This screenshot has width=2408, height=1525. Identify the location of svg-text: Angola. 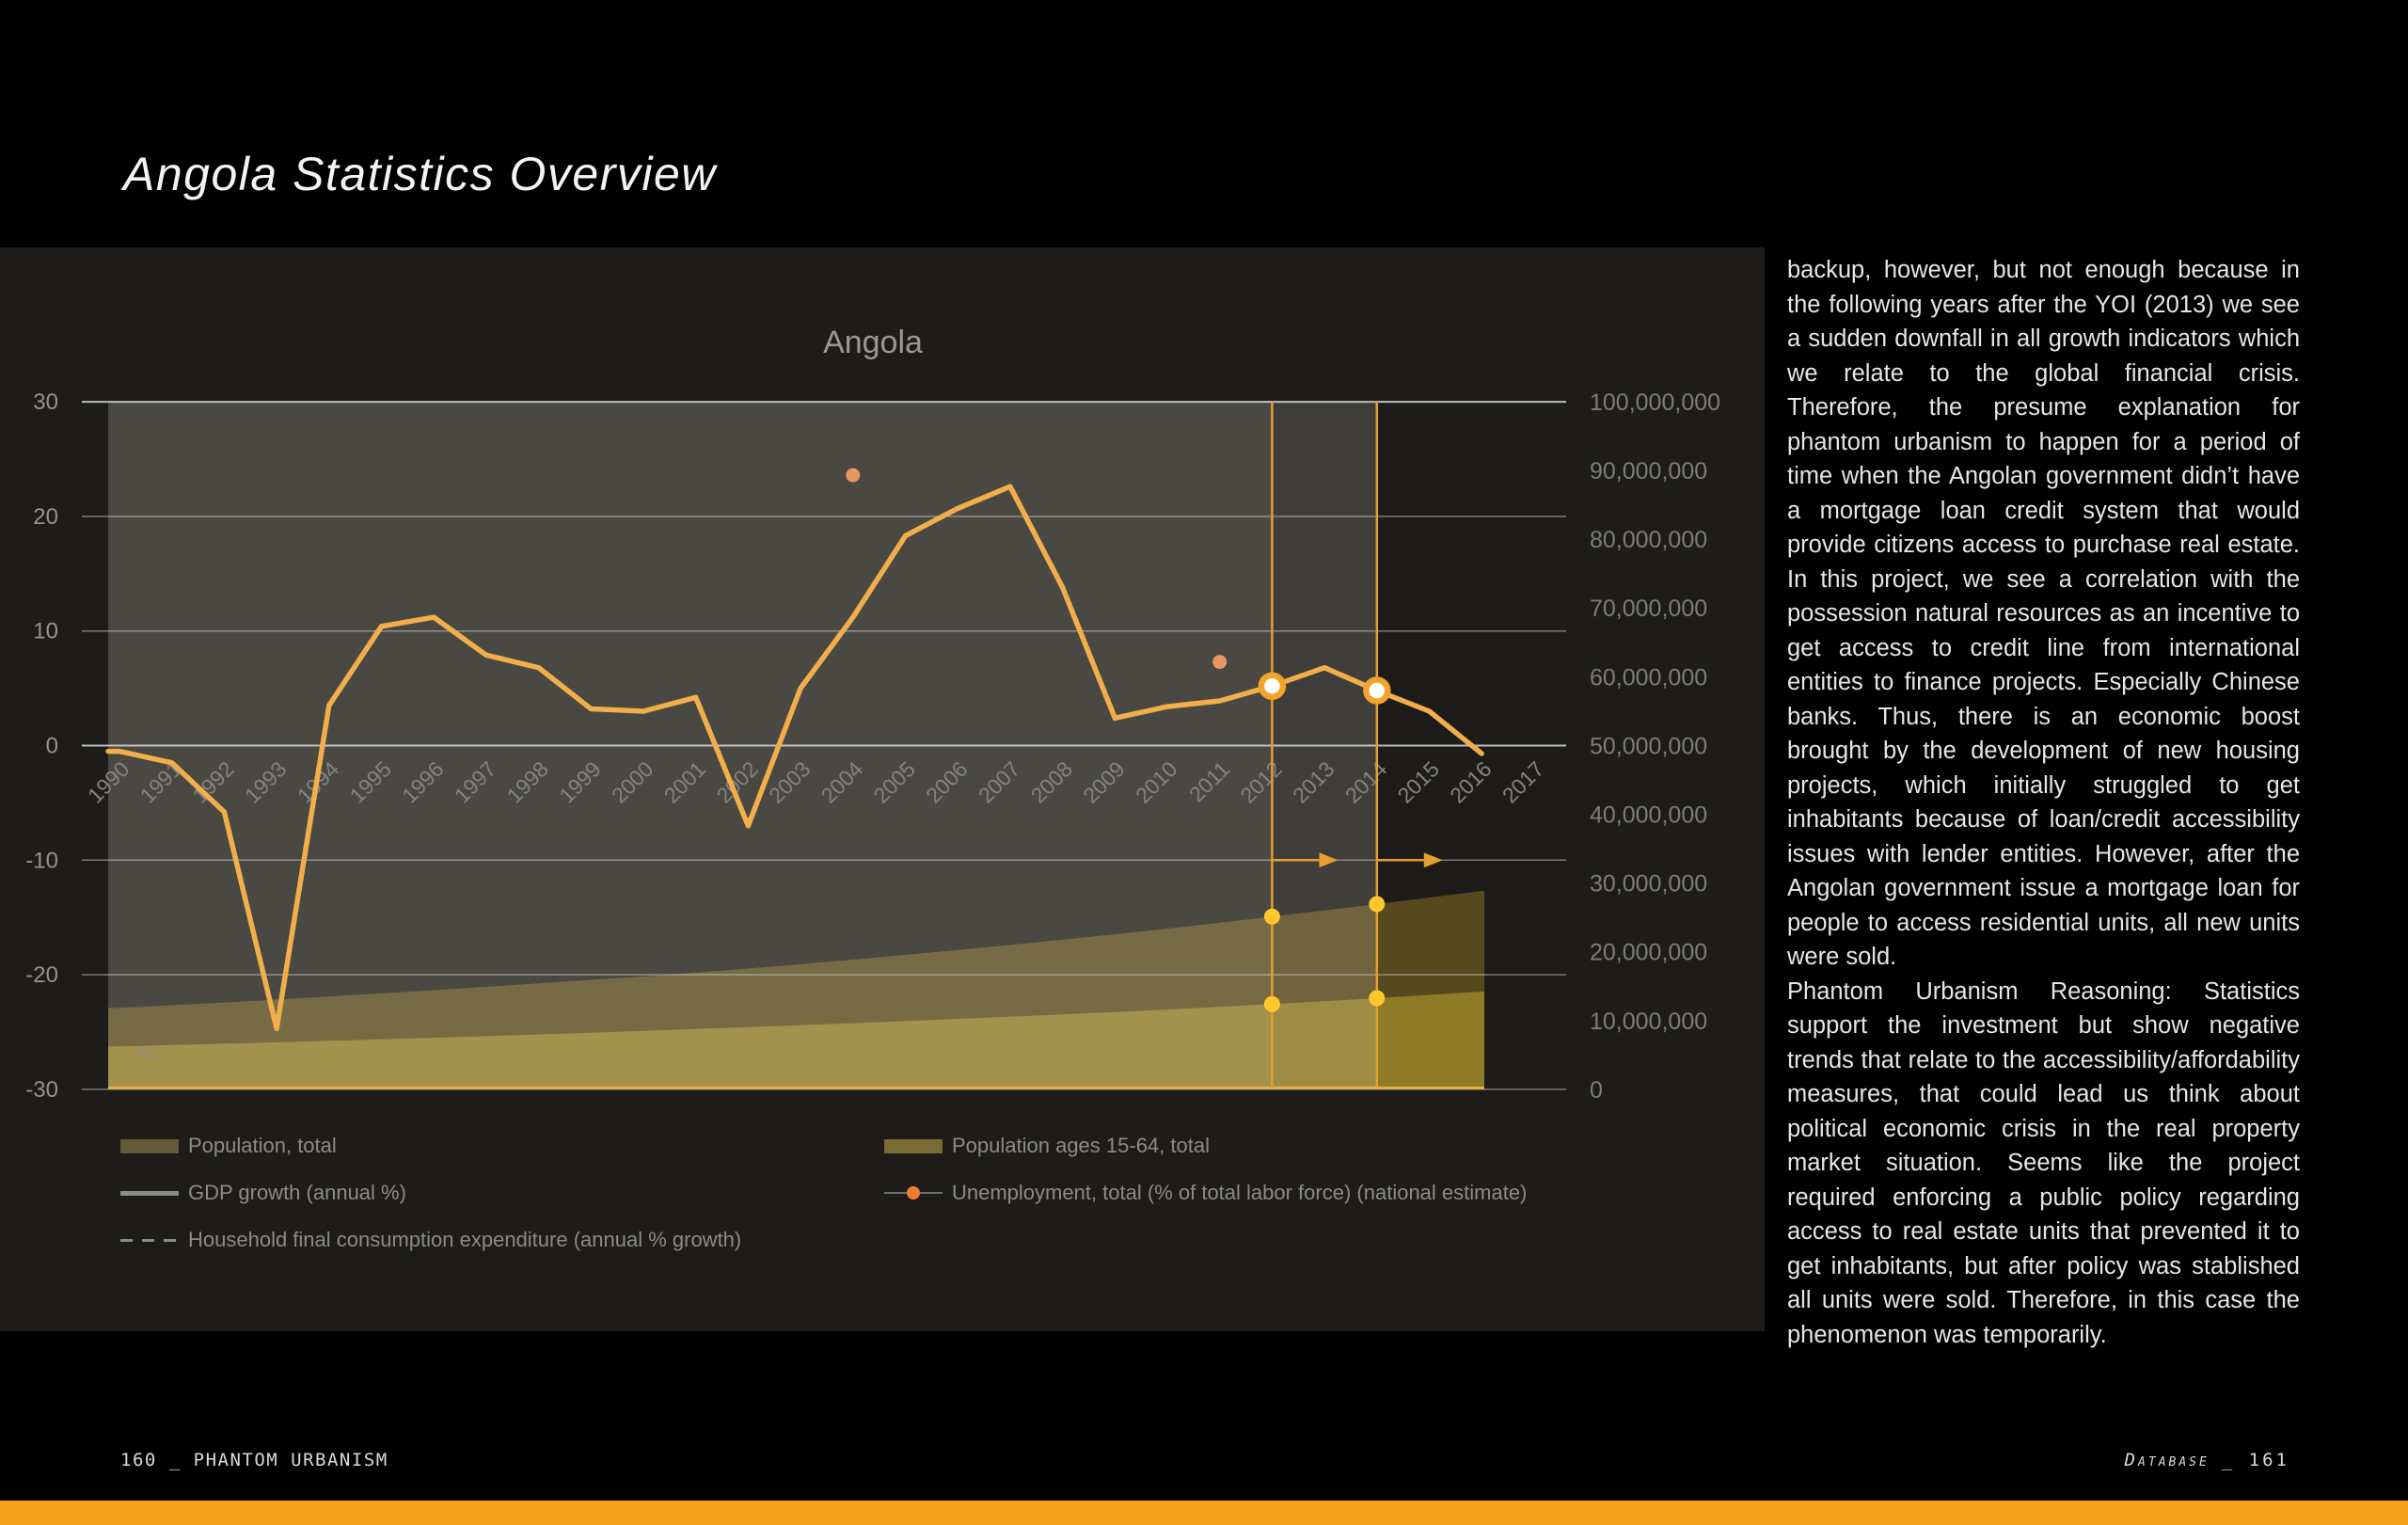
(873, 342).